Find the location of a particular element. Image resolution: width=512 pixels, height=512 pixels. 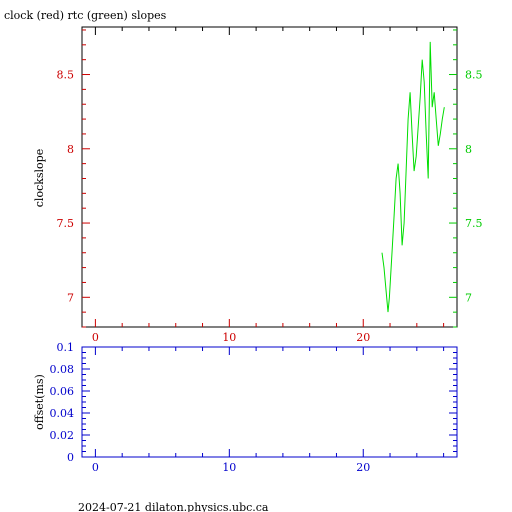

bottom-y-tick-label: 0.1 is located at coordinates (66, 347).